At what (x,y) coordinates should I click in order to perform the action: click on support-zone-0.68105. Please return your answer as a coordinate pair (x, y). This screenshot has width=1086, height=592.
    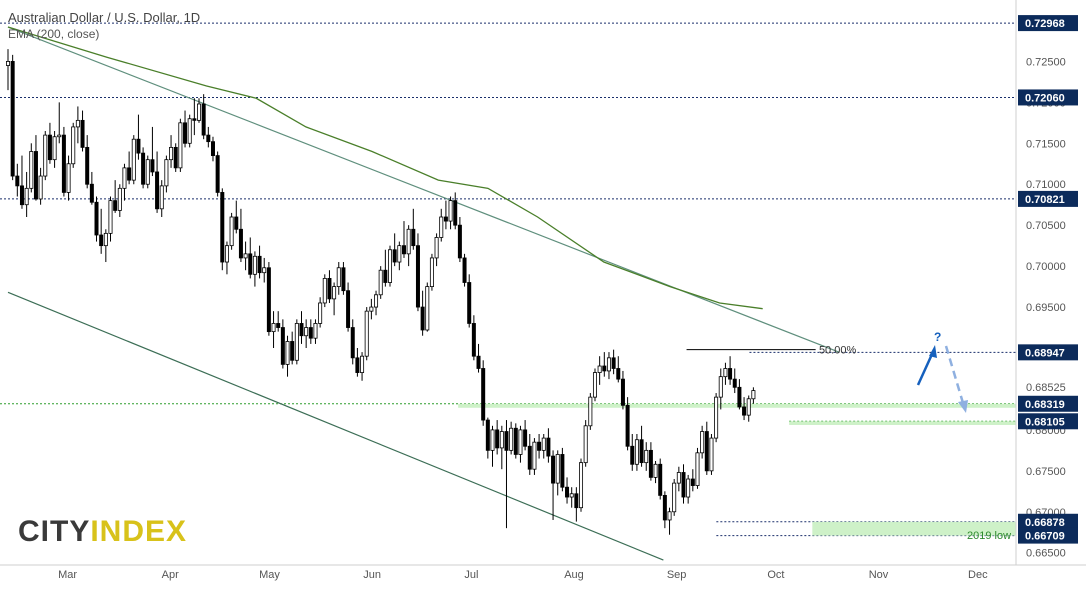
    Looking at the image, I should click on (902, 423).